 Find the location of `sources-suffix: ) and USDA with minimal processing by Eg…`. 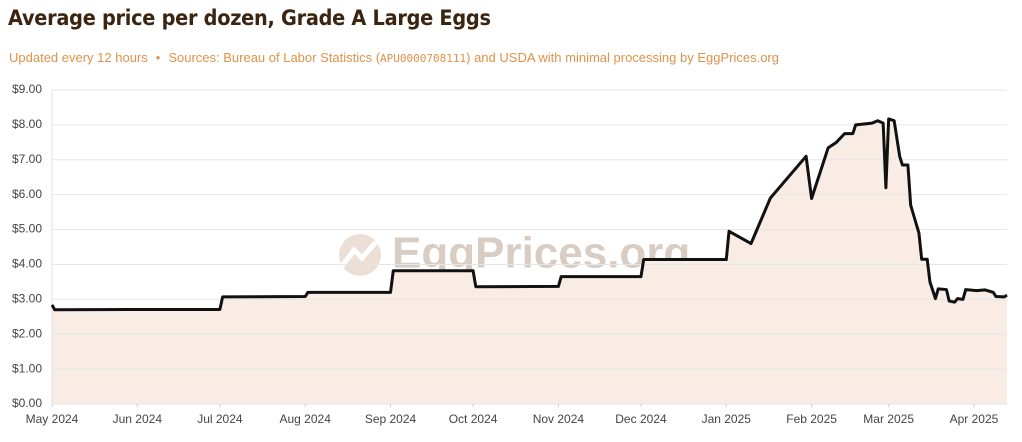

sources-suffix: ) and USDA with minimal processing by Eg… is located at coordinates (622, 57).